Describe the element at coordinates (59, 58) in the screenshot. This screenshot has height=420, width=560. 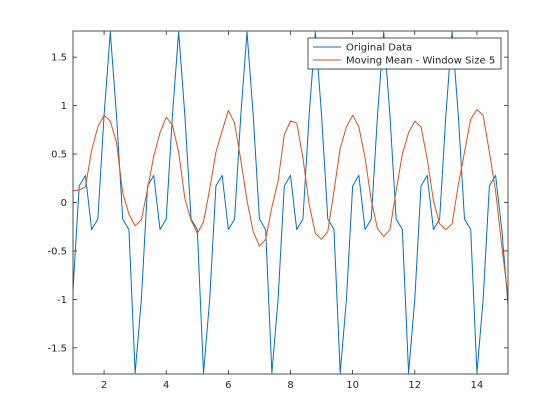
I see `y-tick-label: 1.5` at that location.